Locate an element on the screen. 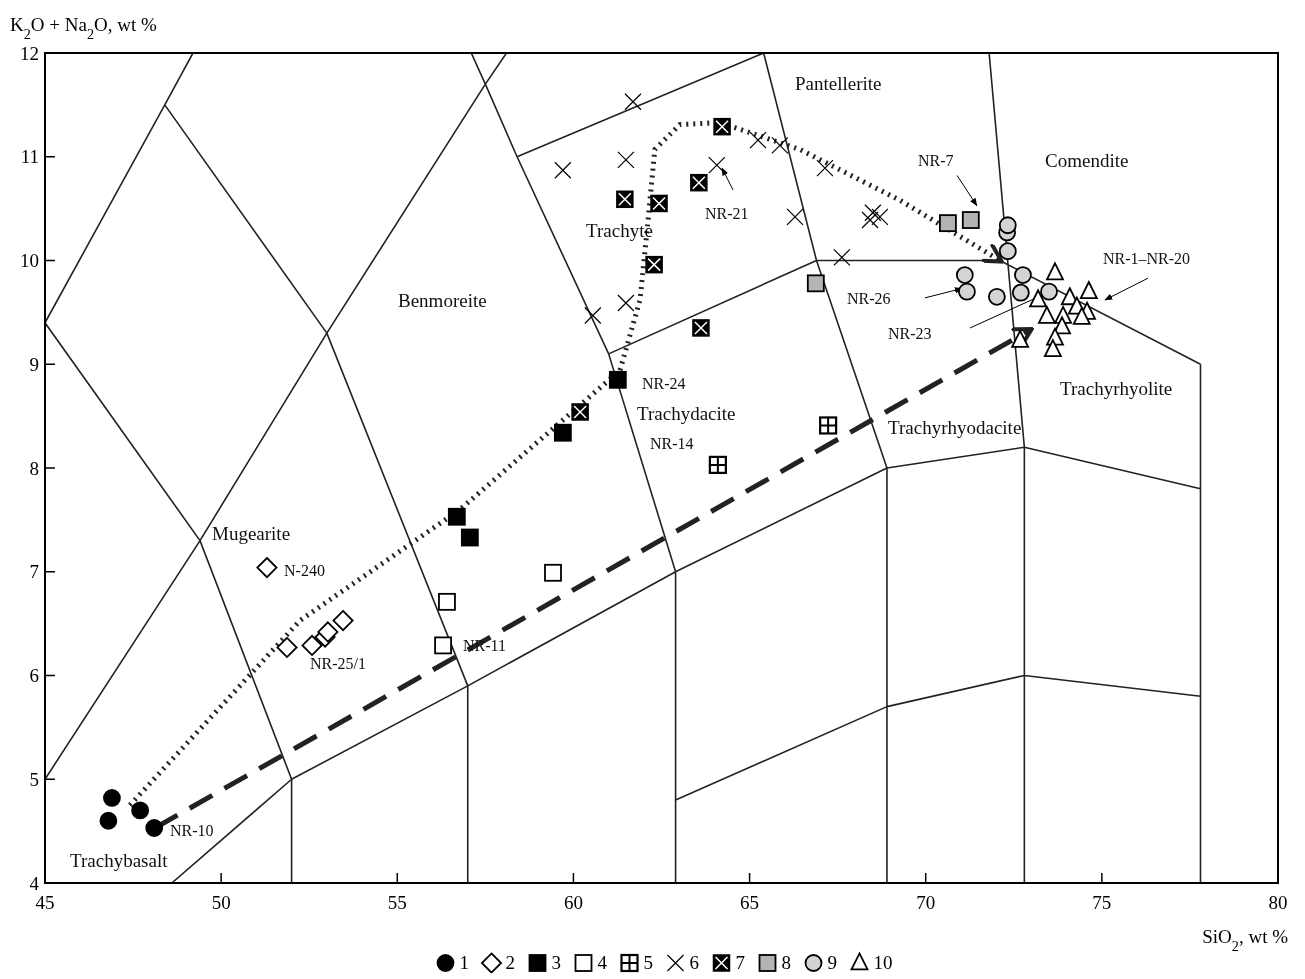 Image resolution: width=1305 pixels, height=979 pixels. legend-label: 3 is located at coordinates (556, 962).